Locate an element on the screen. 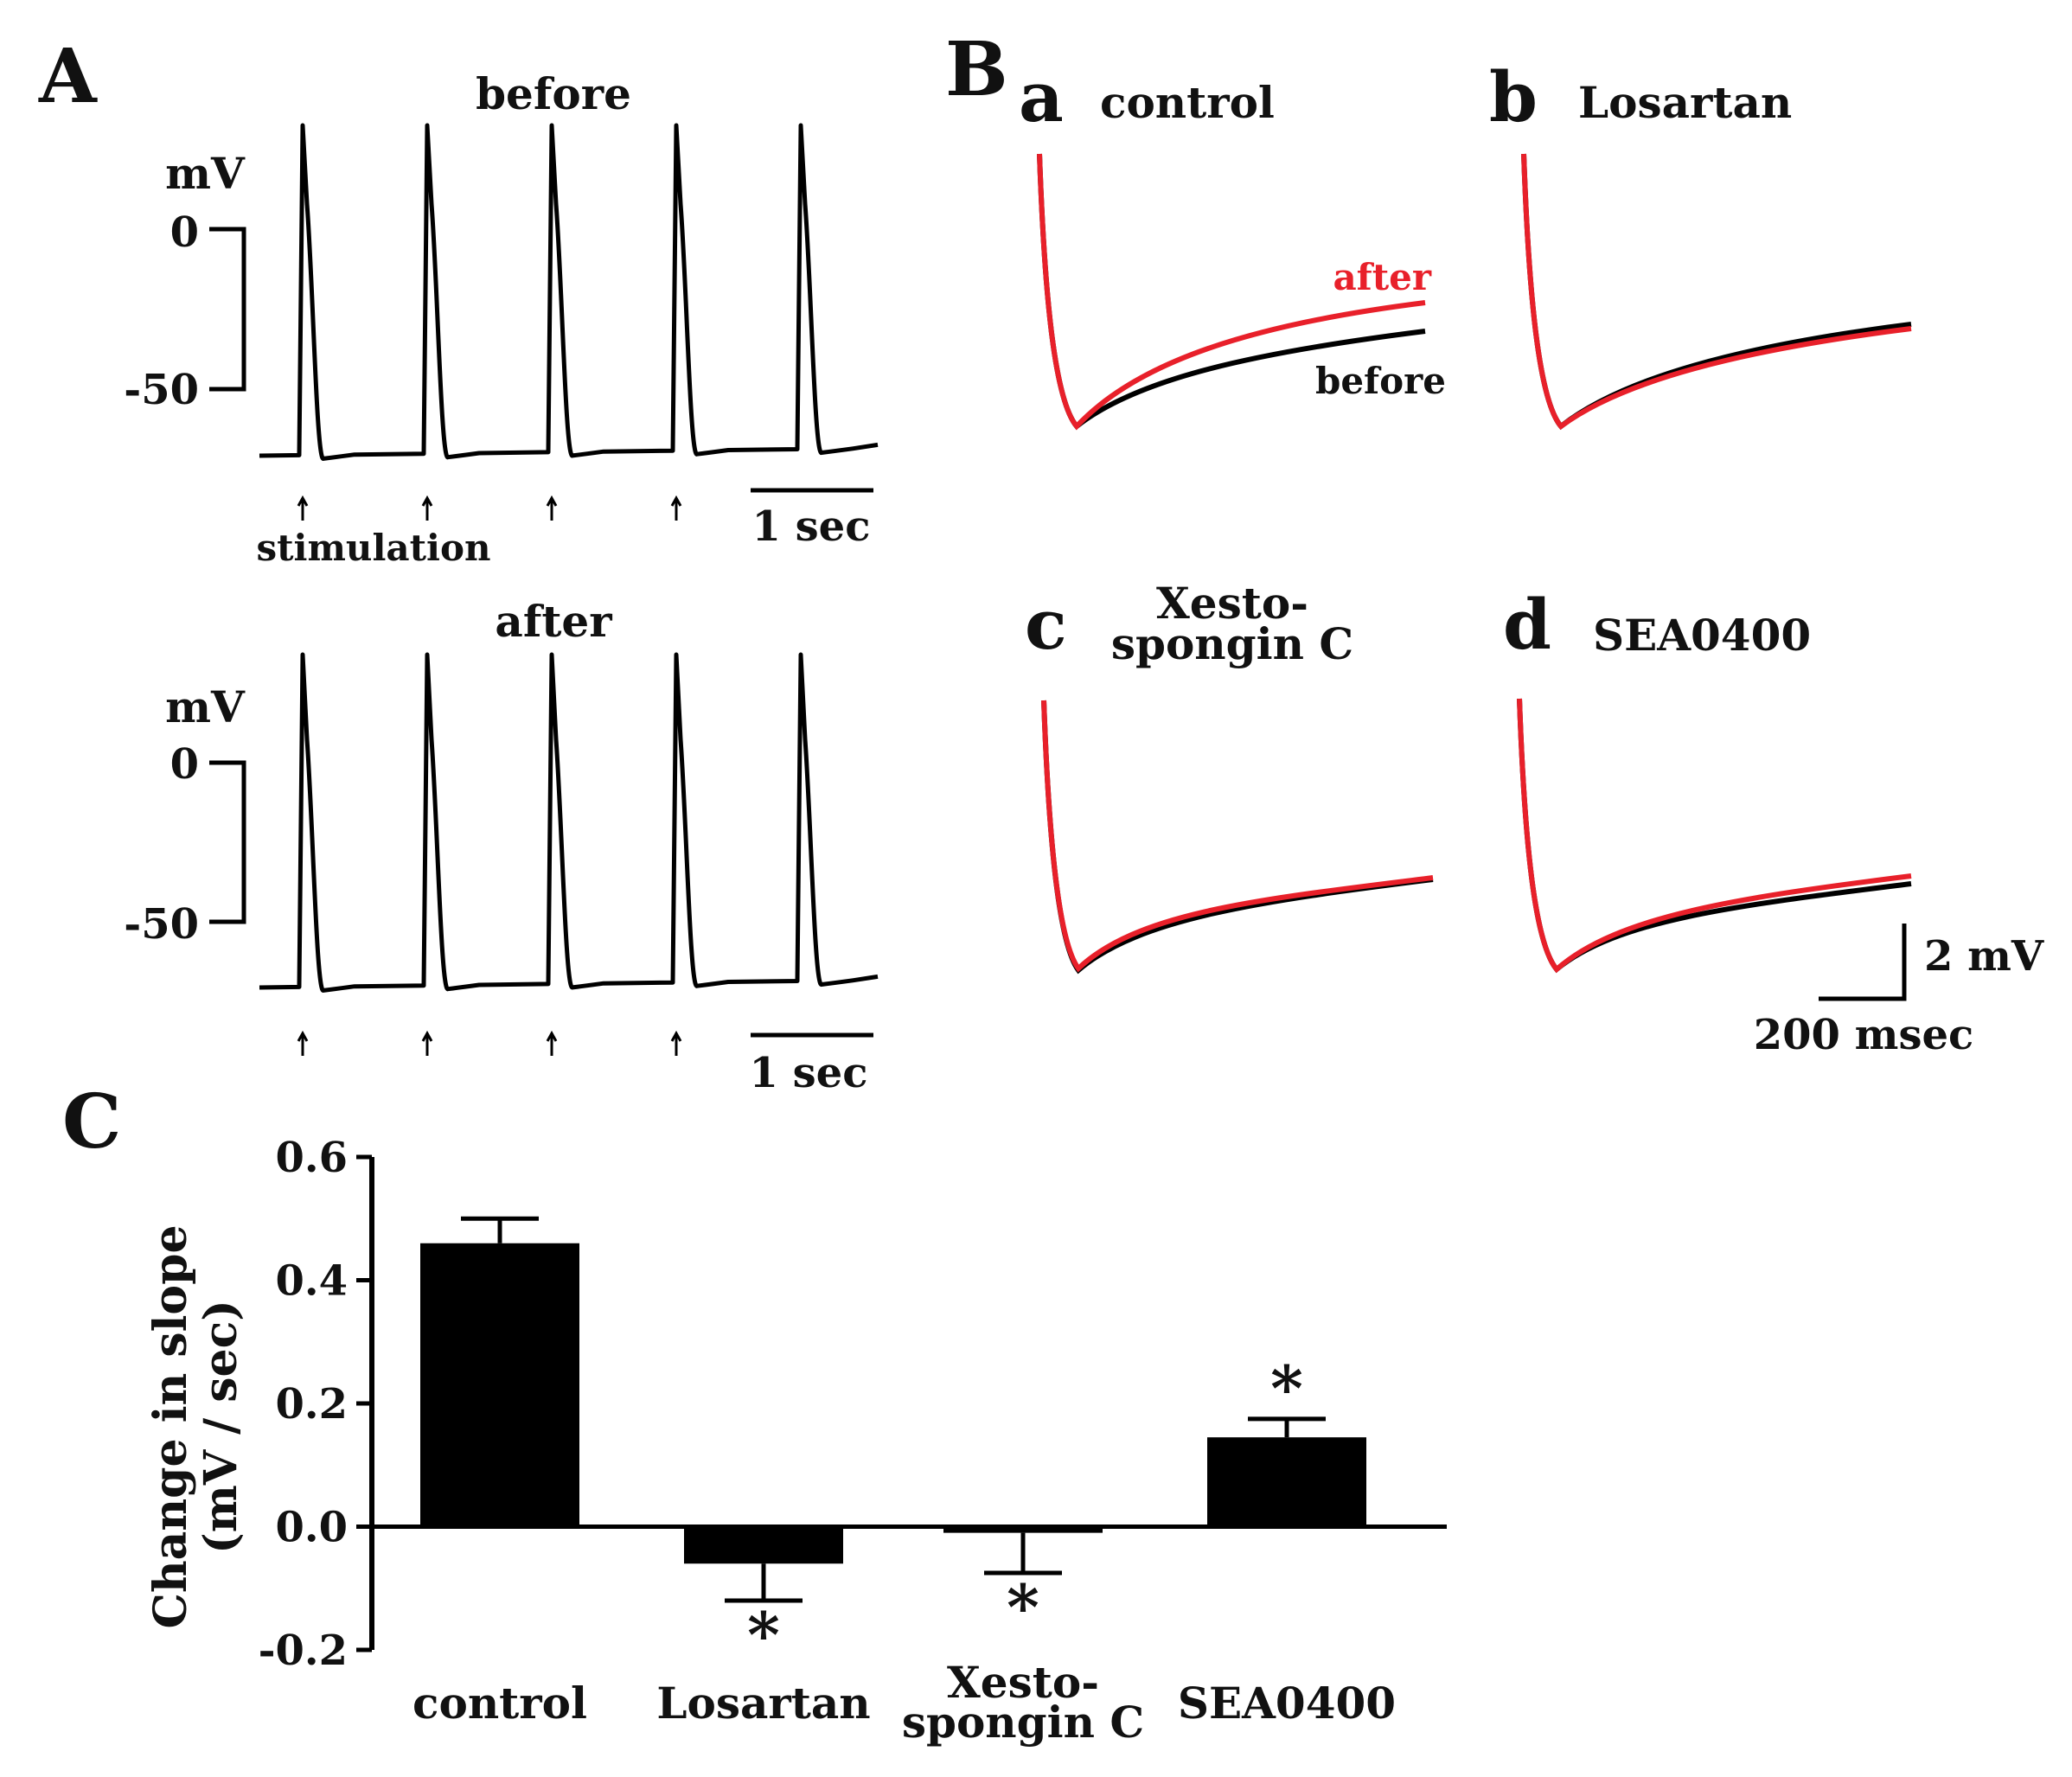 Image resolution: width=2072 pixels, height=1777 pixels. category-label-0: control is located at coordinates (499, 1704).